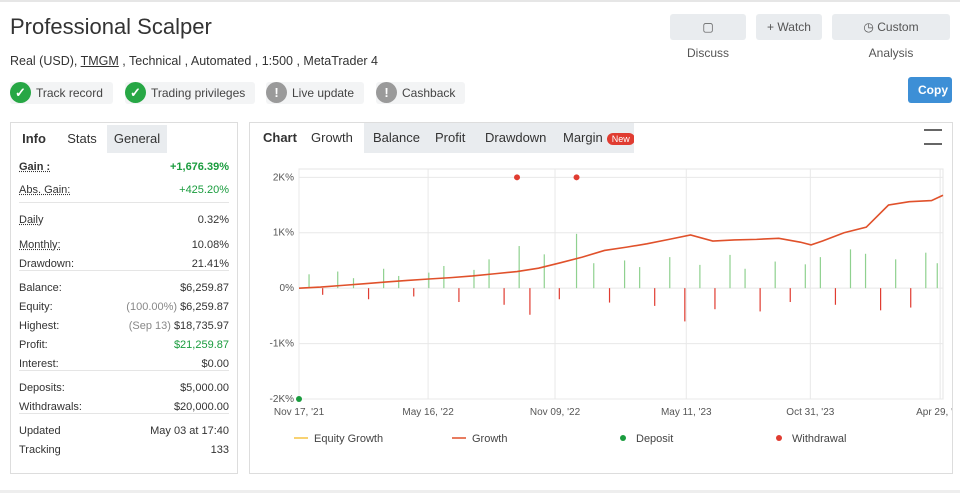 Image resolution: width=960 pixels, height=493 pixels. Describe the element at coordinates (124, 364) in the screenshot. I see `info-row: Interest: $0.00` at that location.